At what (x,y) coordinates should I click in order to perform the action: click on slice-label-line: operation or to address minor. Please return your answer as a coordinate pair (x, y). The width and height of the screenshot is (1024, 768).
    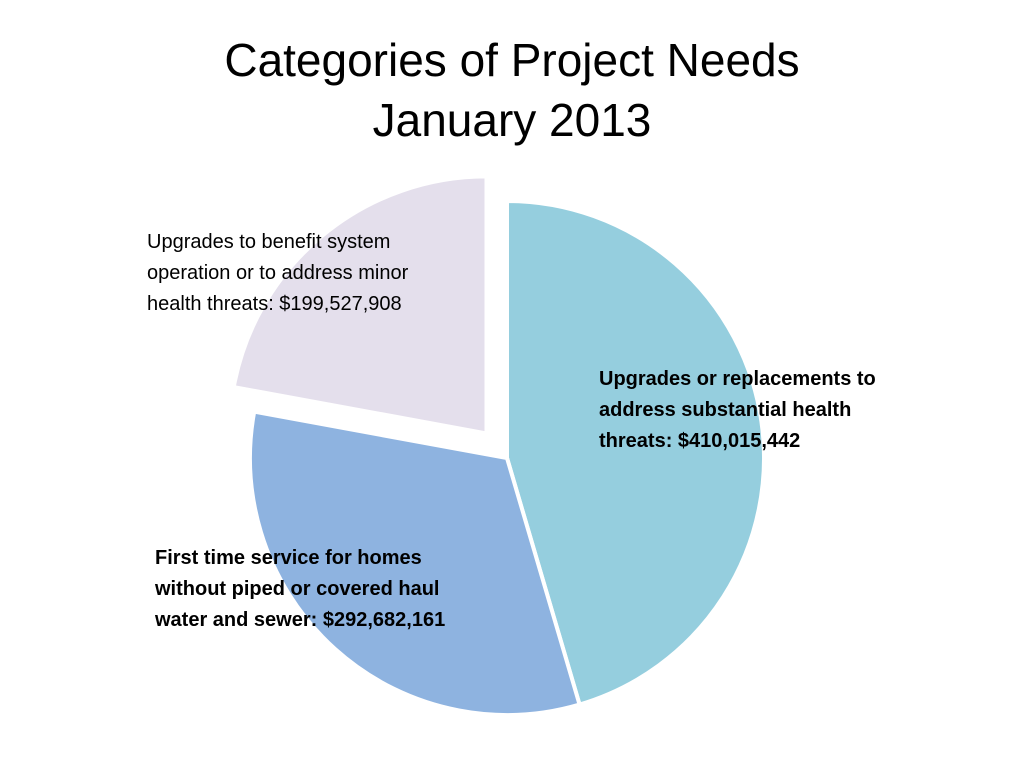
    Looking at the image, I should click on (278, 273).